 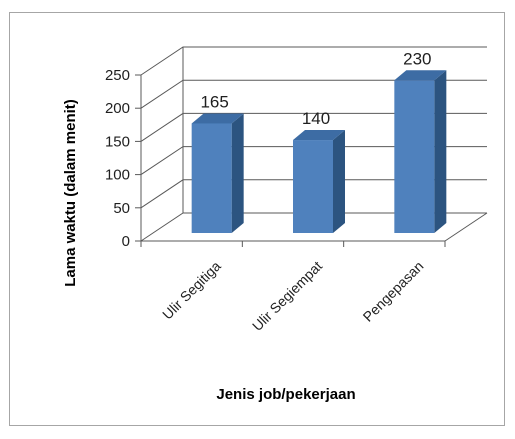 What do you see at coordinates (466, 227) in the screenshot?
I see `floor-right-edge` at bounding box center [466, 227].